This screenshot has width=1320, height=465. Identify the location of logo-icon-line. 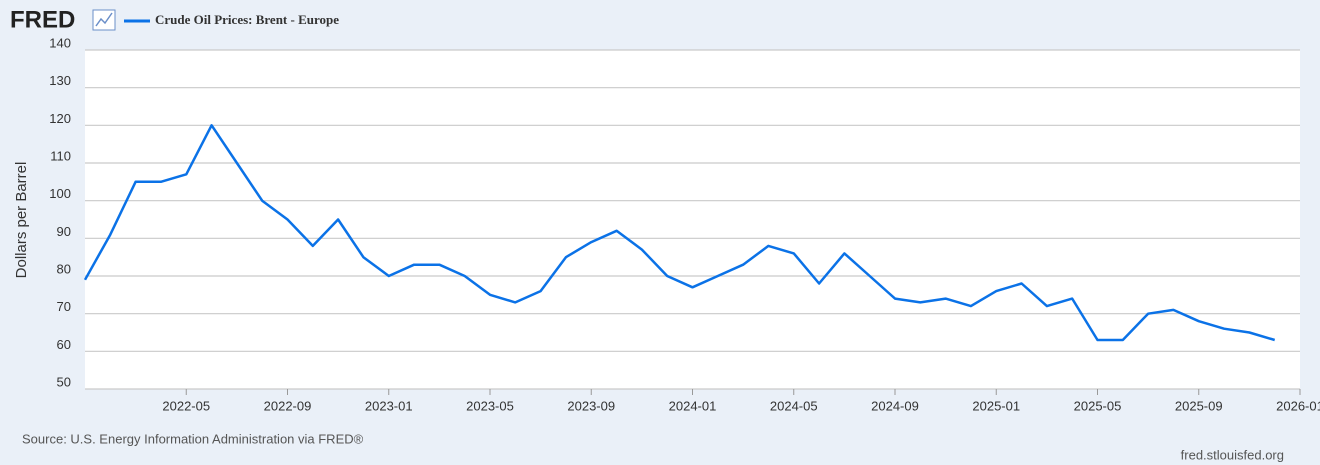
(104, 19).